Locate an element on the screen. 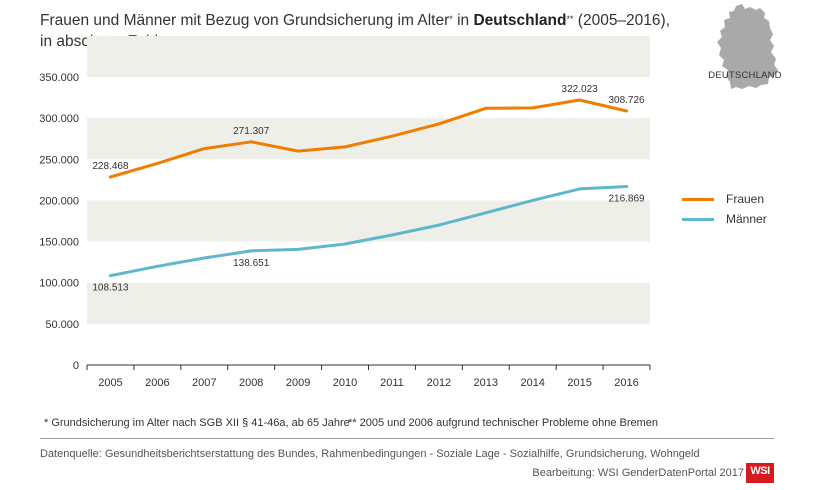 The image size is (822, 490). wsi-logo: WSI is located at coordinates (760, 473).